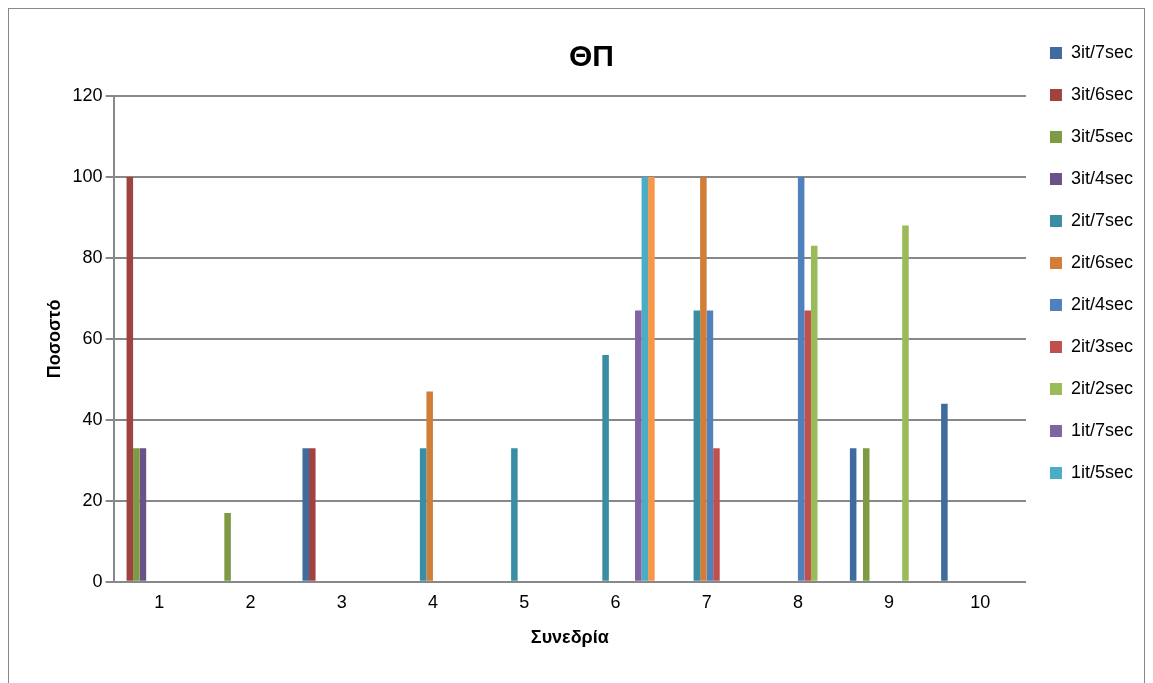 This screenshot has width=1153, height=683. What do you see at coordinates (1102, 51) in the screenshot?
I see `legend-label: 3it/7sec` at bounding box center [1102, 51].